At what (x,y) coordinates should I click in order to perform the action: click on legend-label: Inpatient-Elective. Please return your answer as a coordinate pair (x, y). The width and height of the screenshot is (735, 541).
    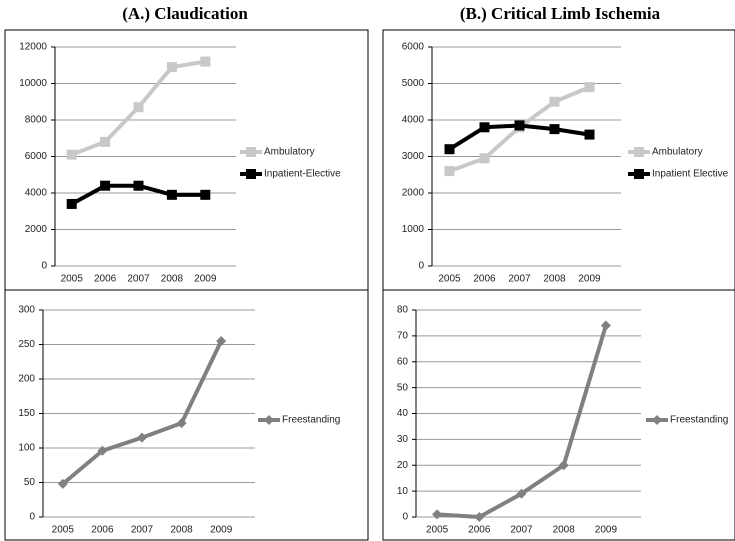
    Looking at the image, I should click on (302, 174).